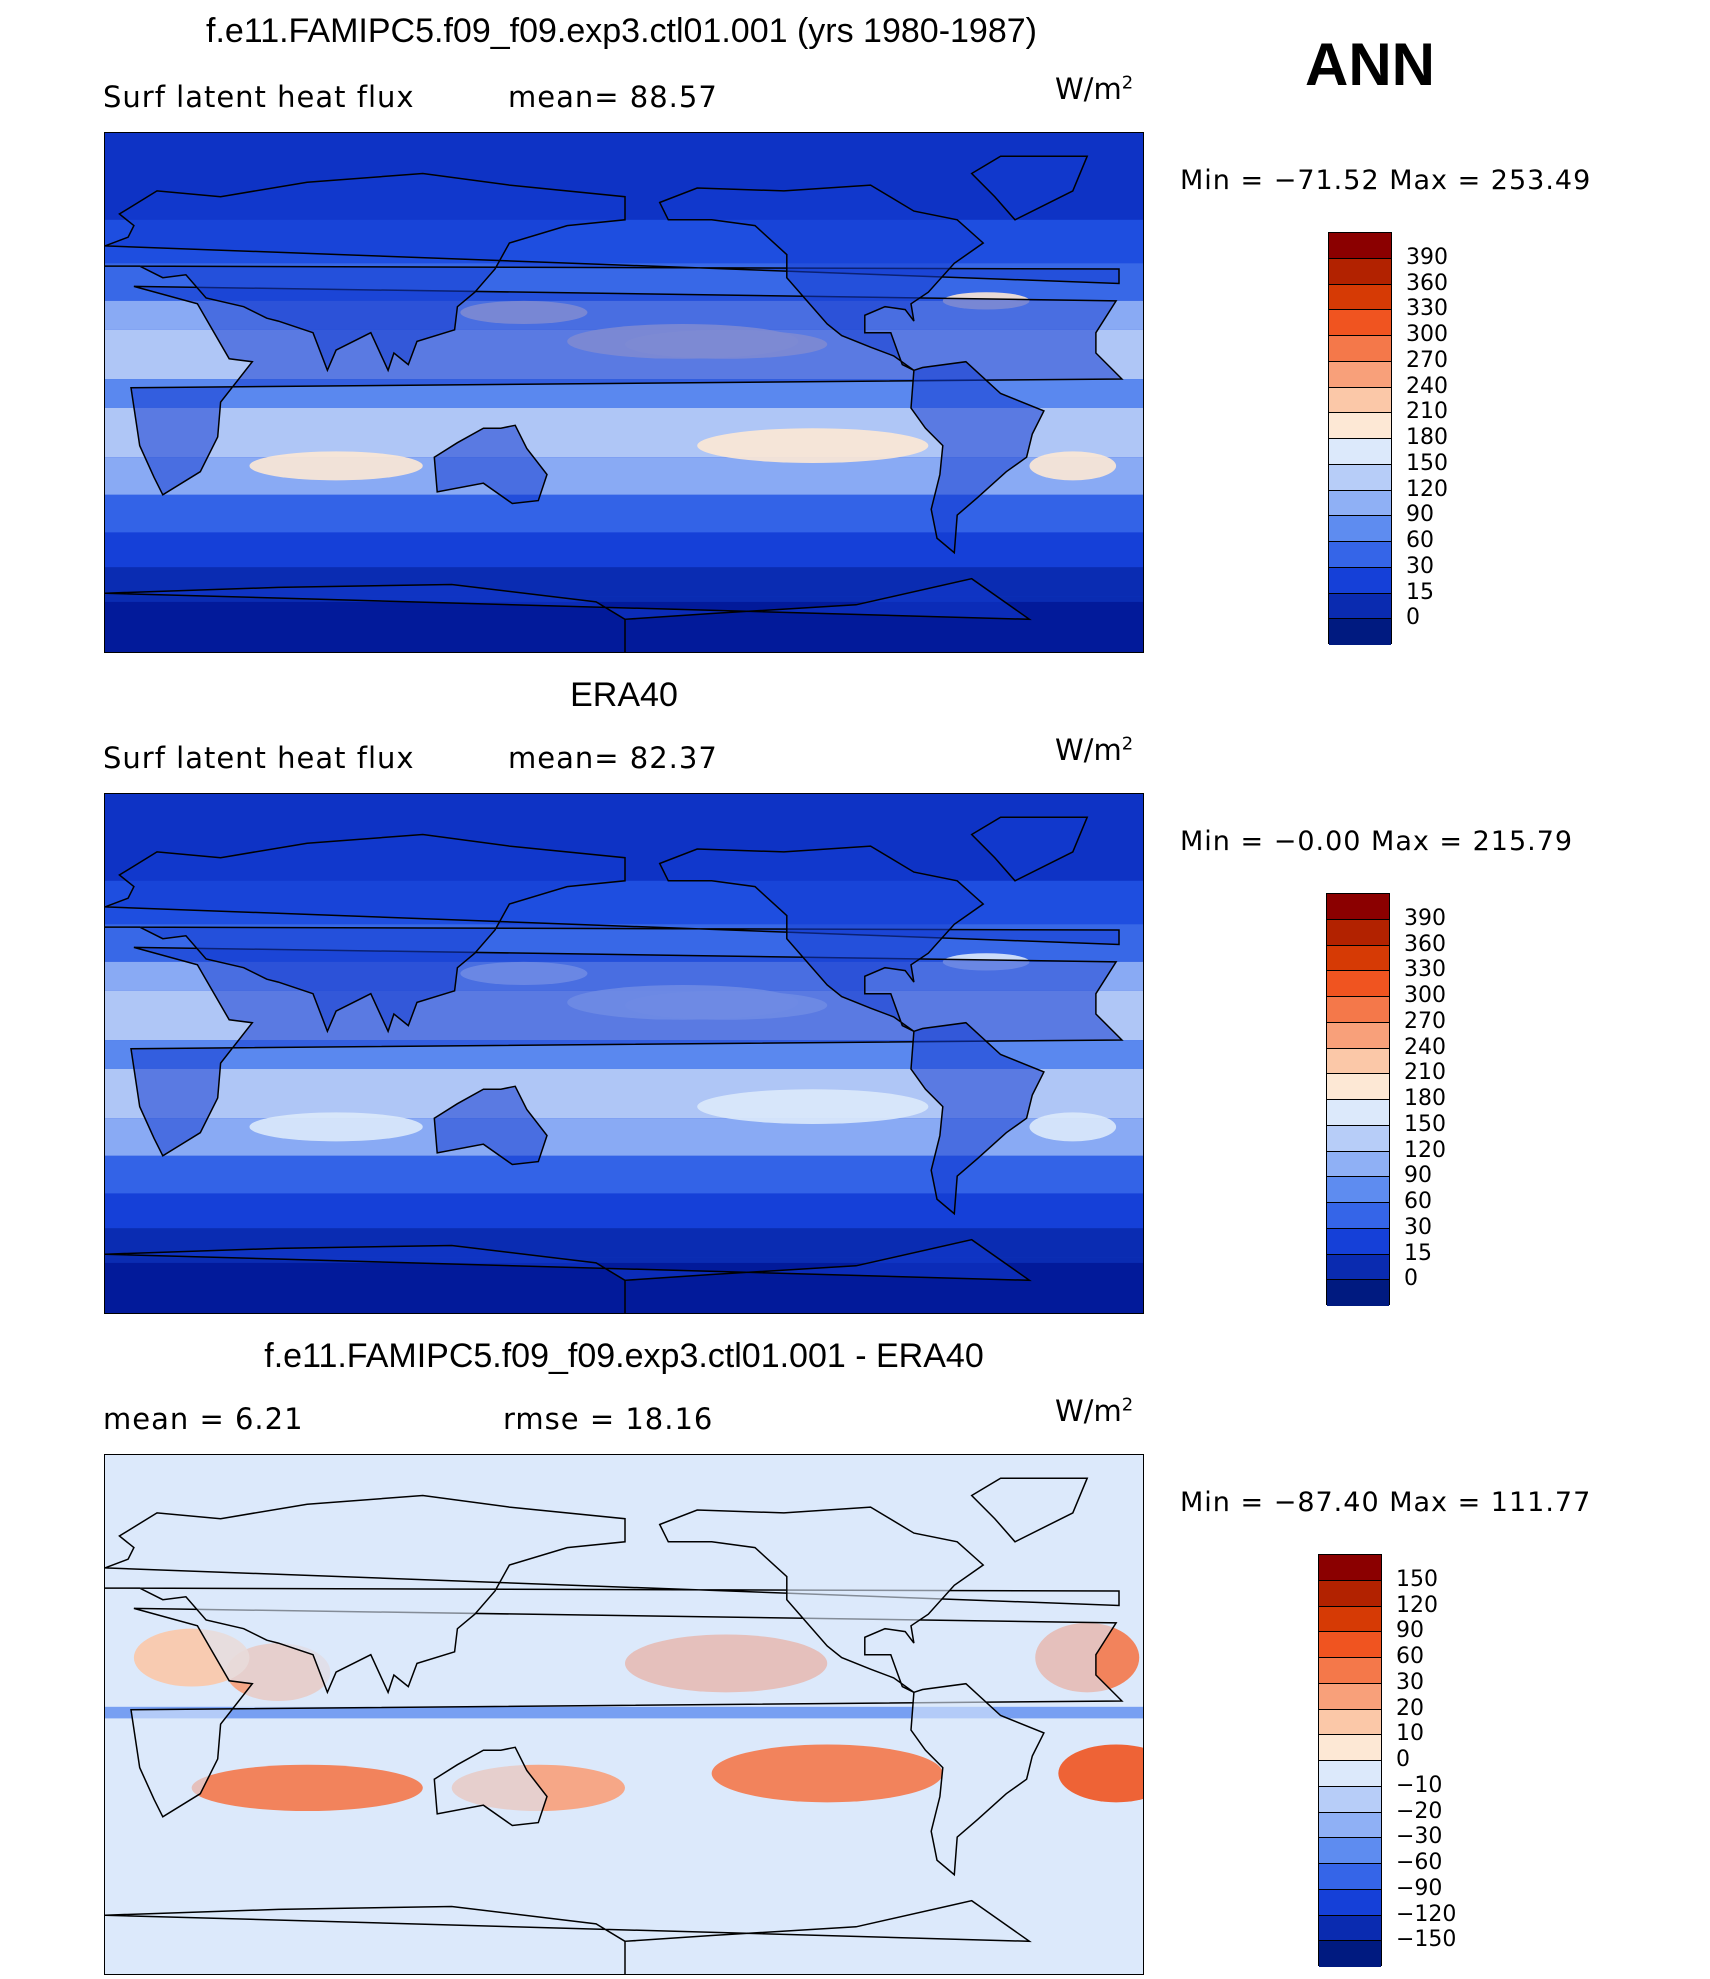 The width and height of the screenshot is (1710, 1979). What do you see at coordinates (1094, 89) in the screenshot?
I see `panel-1-units: W/m2` at bounding box center [1094, 89].